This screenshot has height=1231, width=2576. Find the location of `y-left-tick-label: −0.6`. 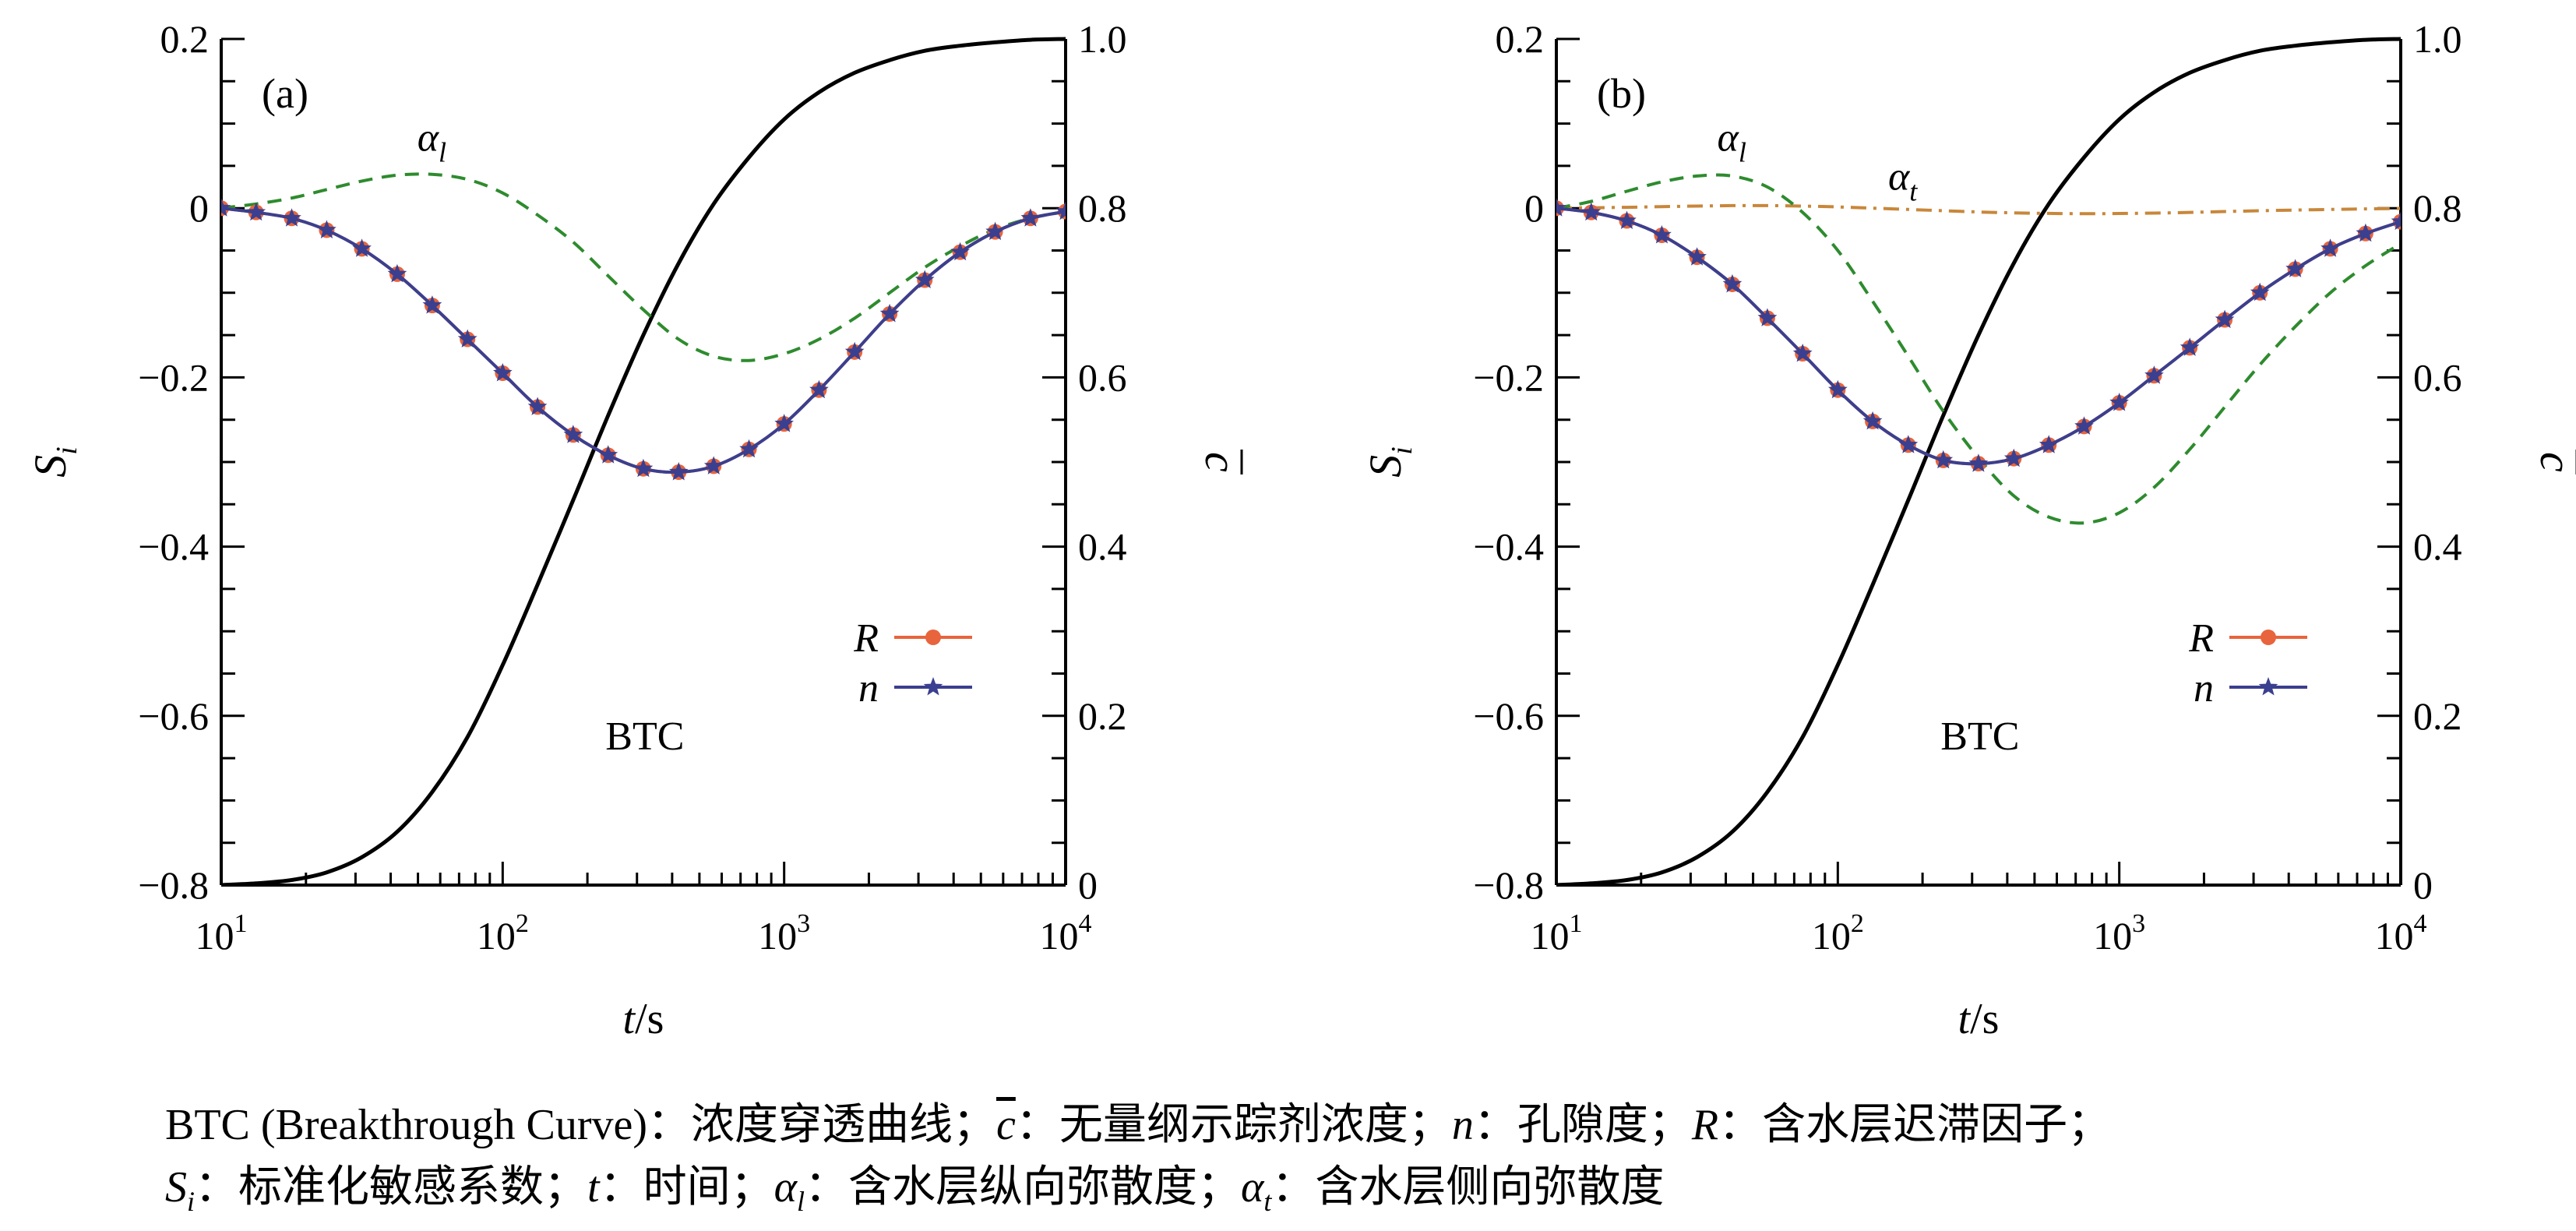

y-left-tick-label: −0.6 is located at coordinates (173, 716).